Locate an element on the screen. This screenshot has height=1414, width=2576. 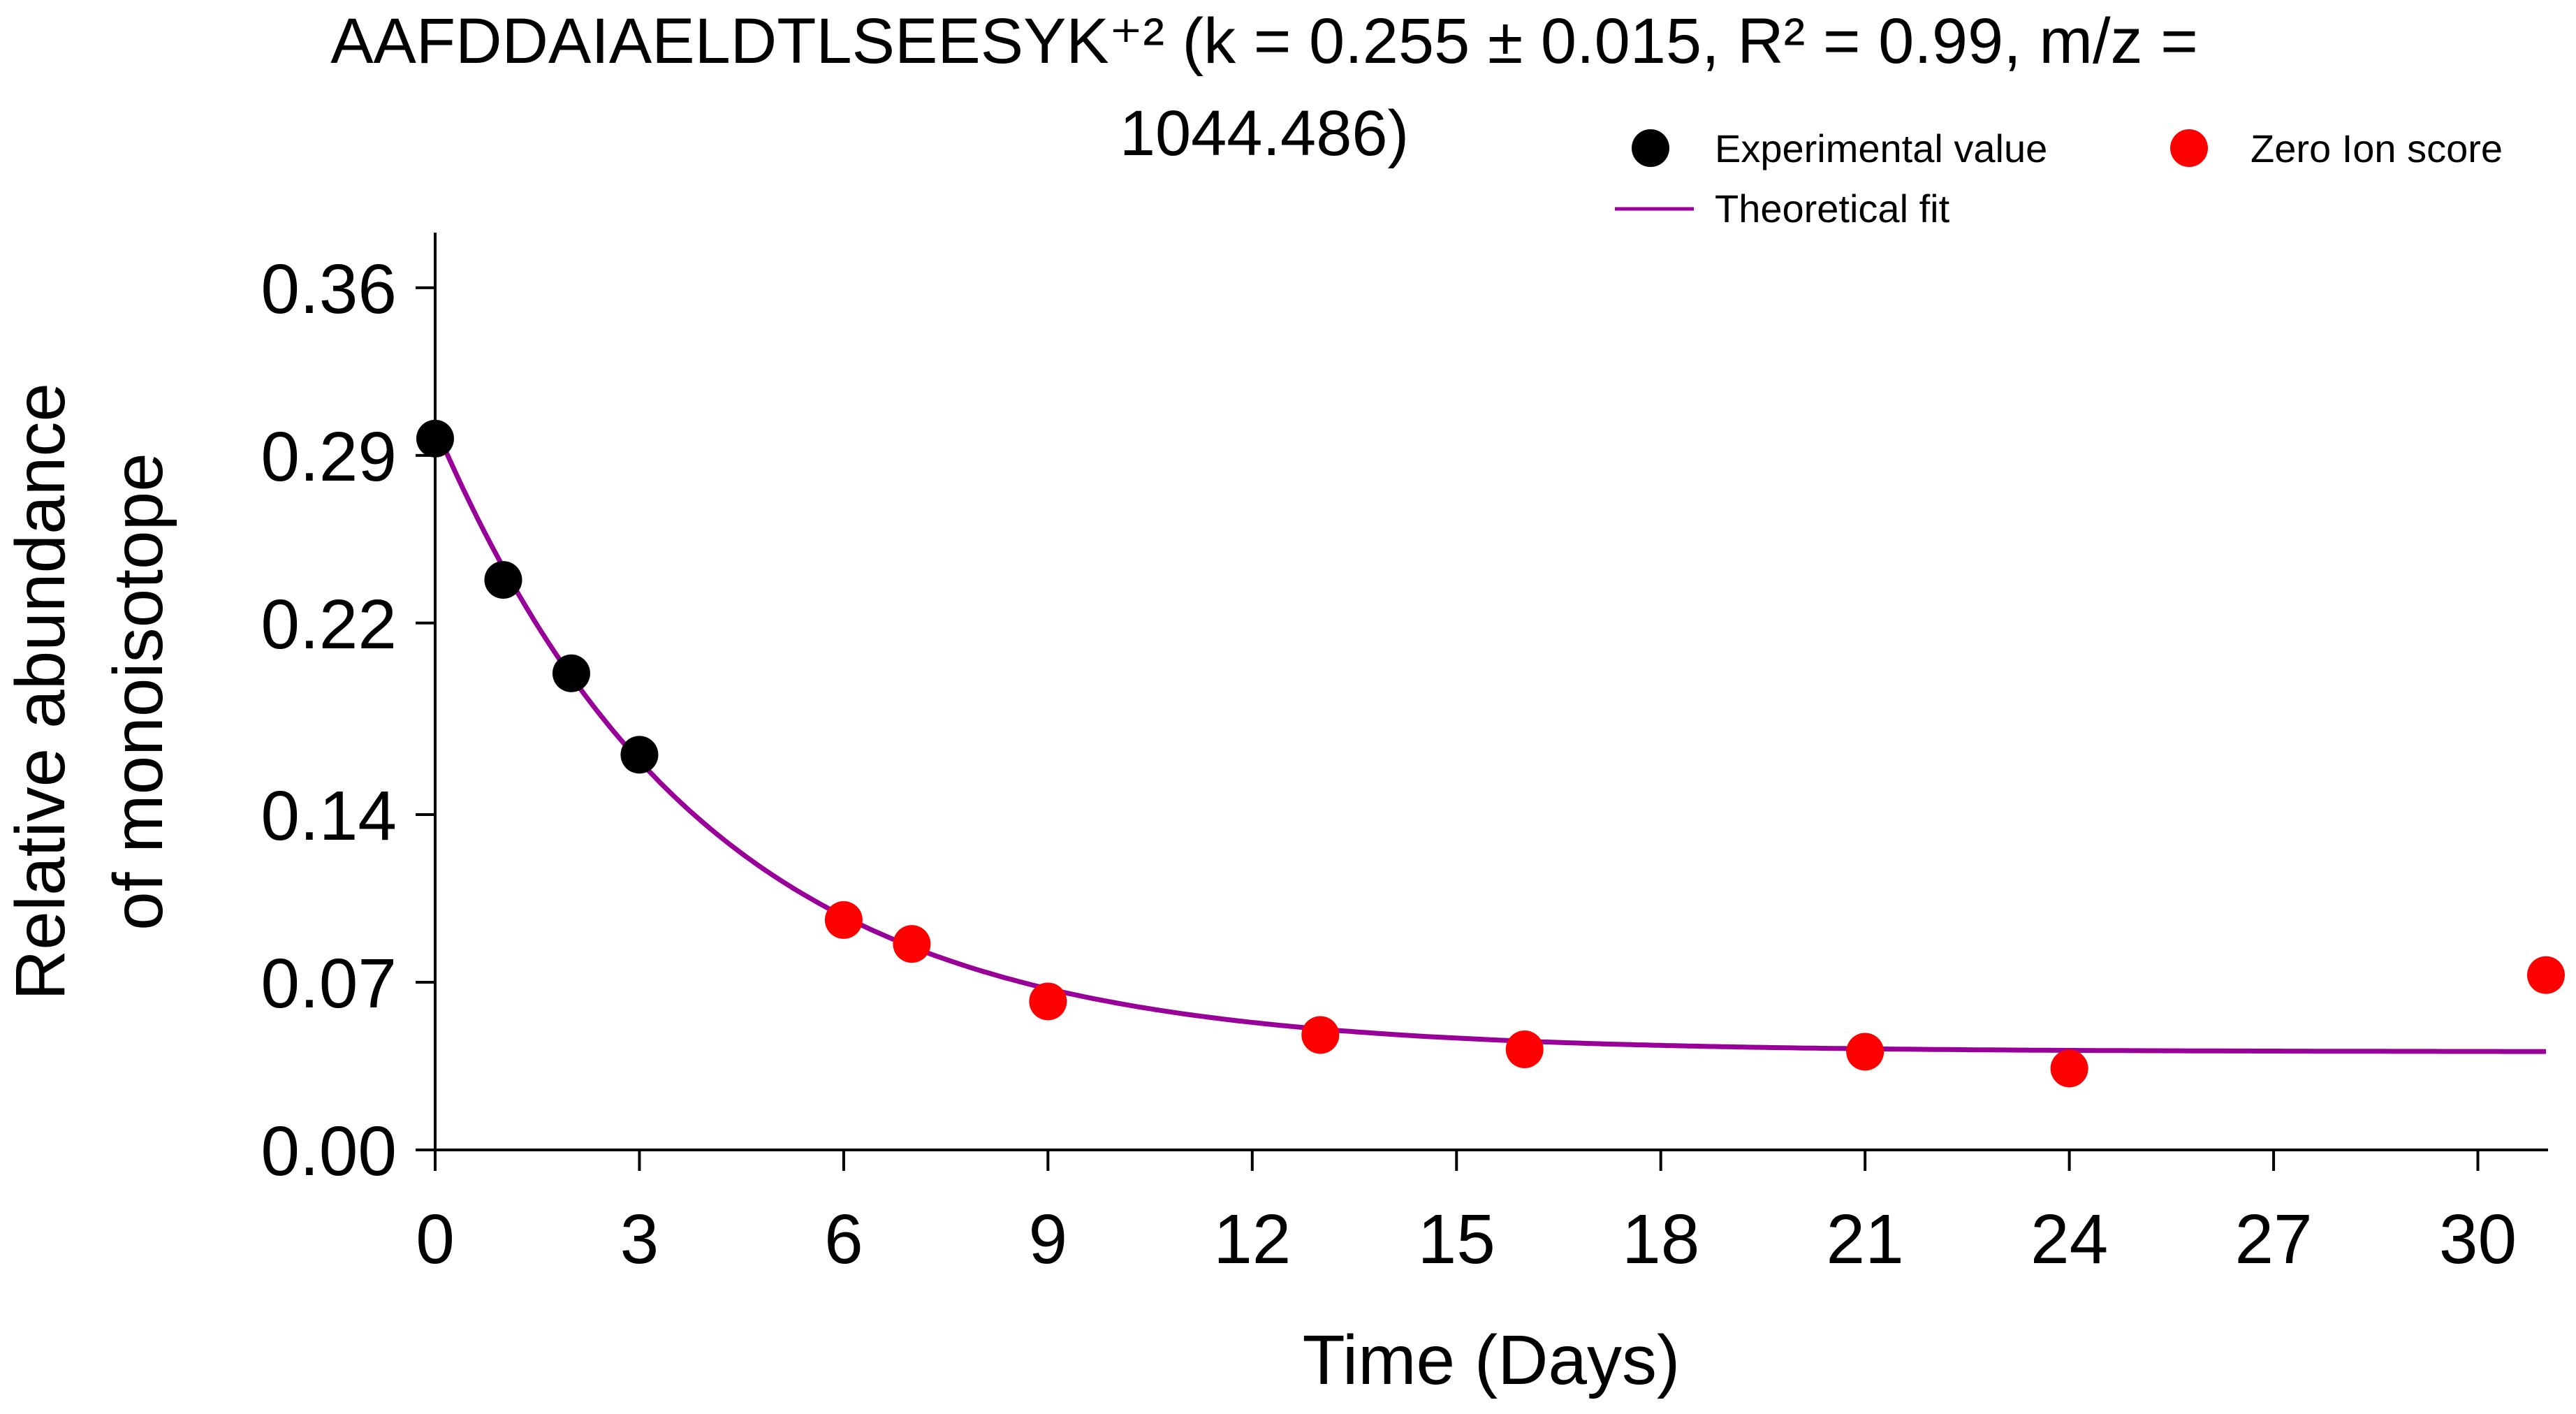
x-axis-label: Time (Days) is located at coordinates (1492, 1360).